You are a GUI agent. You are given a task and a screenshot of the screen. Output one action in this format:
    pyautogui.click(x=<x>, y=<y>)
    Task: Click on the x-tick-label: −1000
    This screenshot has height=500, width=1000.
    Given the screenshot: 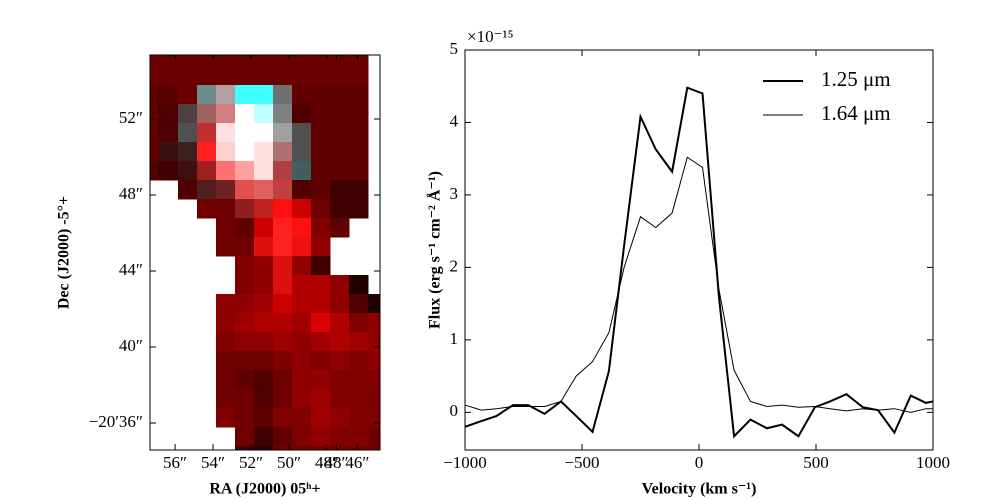 What is the action you would take?
    pyautogui.click(x=465, y=462)
    